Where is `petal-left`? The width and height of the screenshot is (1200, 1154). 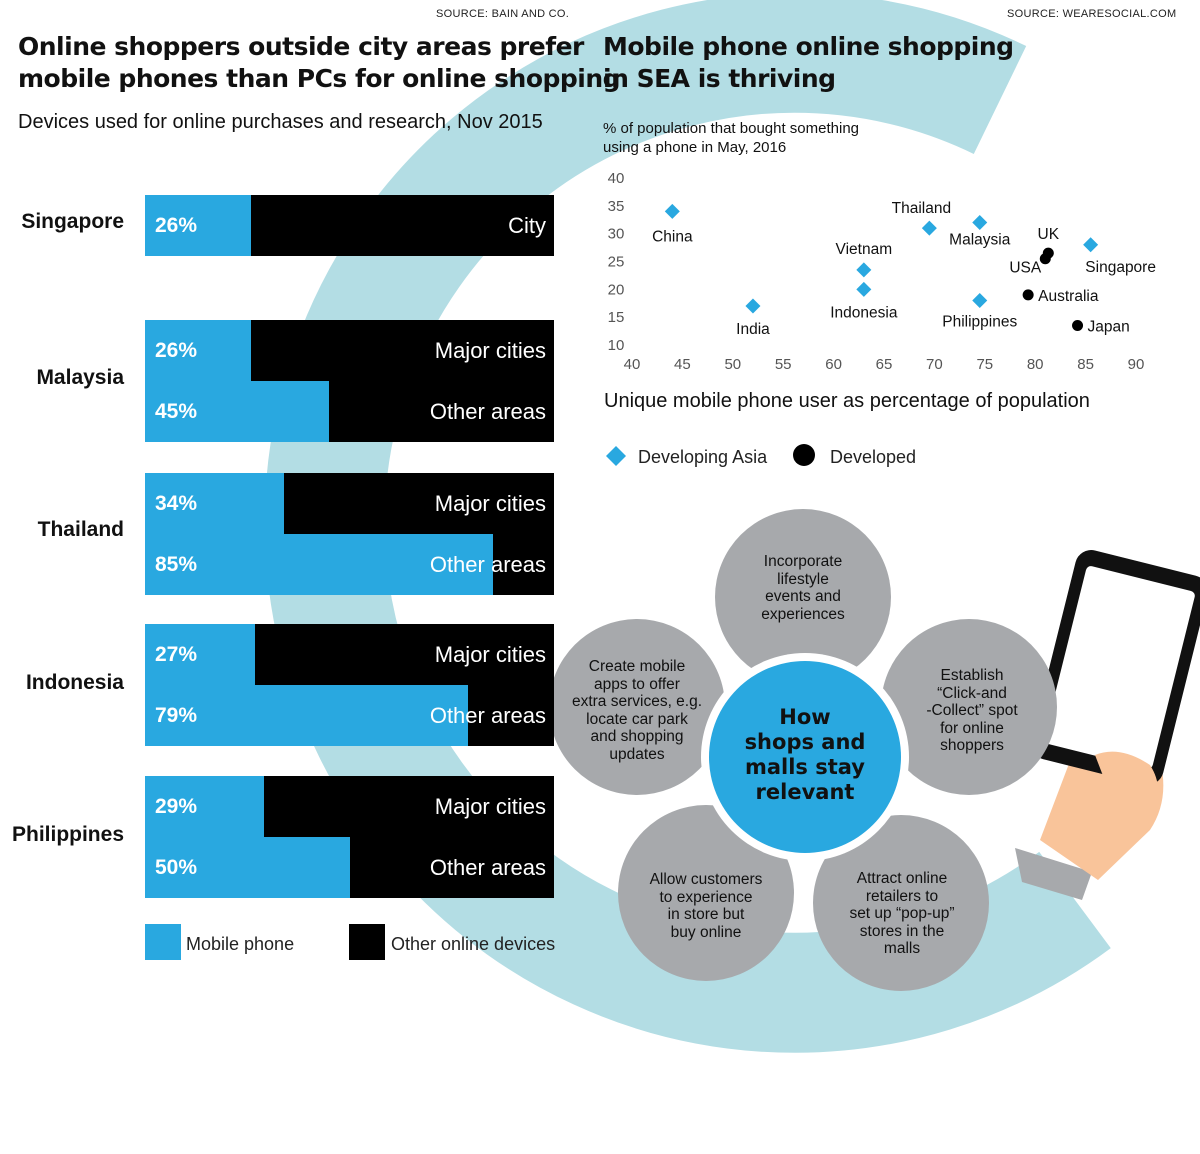
petal-left is located at coordinates (637, 707).